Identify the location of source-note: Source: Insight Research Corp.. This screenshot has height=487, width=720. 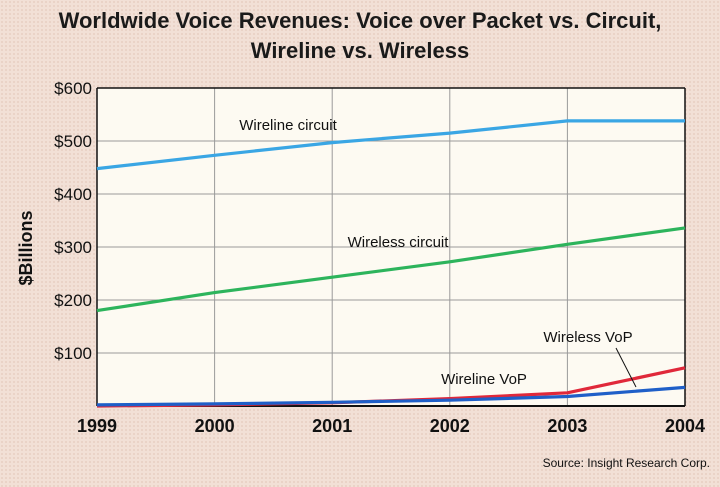
(626, 463).